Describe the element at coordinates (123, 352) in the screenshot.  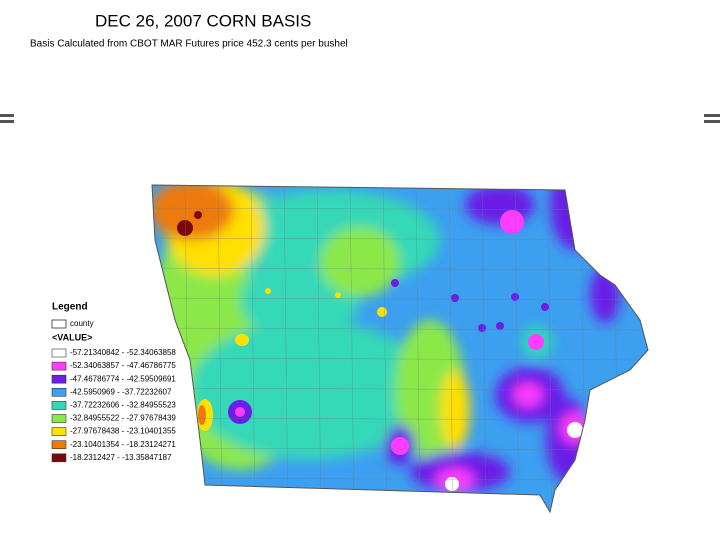
I see `legend-label: -57.21340842 - -52.34063858` at that location.